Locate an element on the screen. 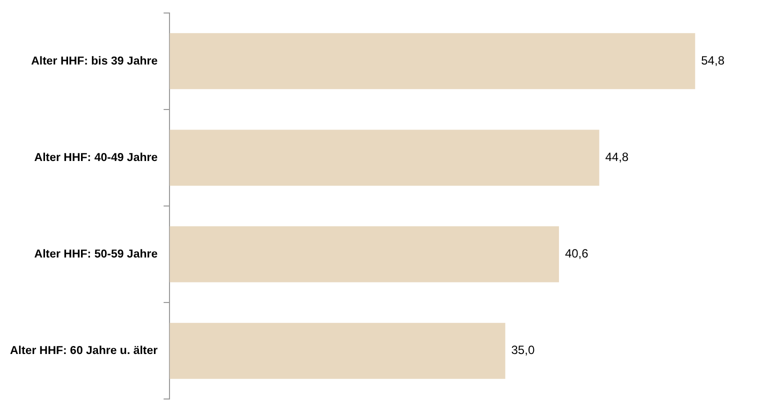  y-tick-label: Alter HHF: 40-49 Jahre is located at coordinates (96, 158).